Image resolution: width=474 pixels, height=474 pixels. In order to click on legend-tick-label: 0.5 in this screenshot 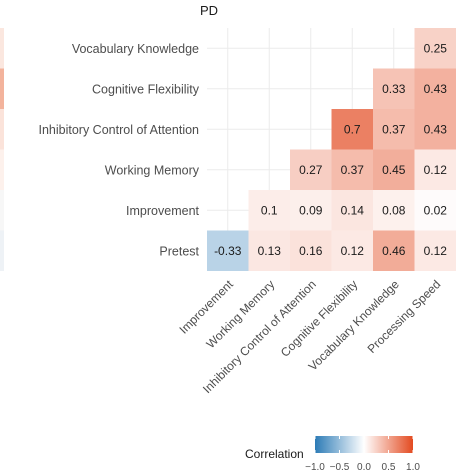, I will do `click(389, 467)`.